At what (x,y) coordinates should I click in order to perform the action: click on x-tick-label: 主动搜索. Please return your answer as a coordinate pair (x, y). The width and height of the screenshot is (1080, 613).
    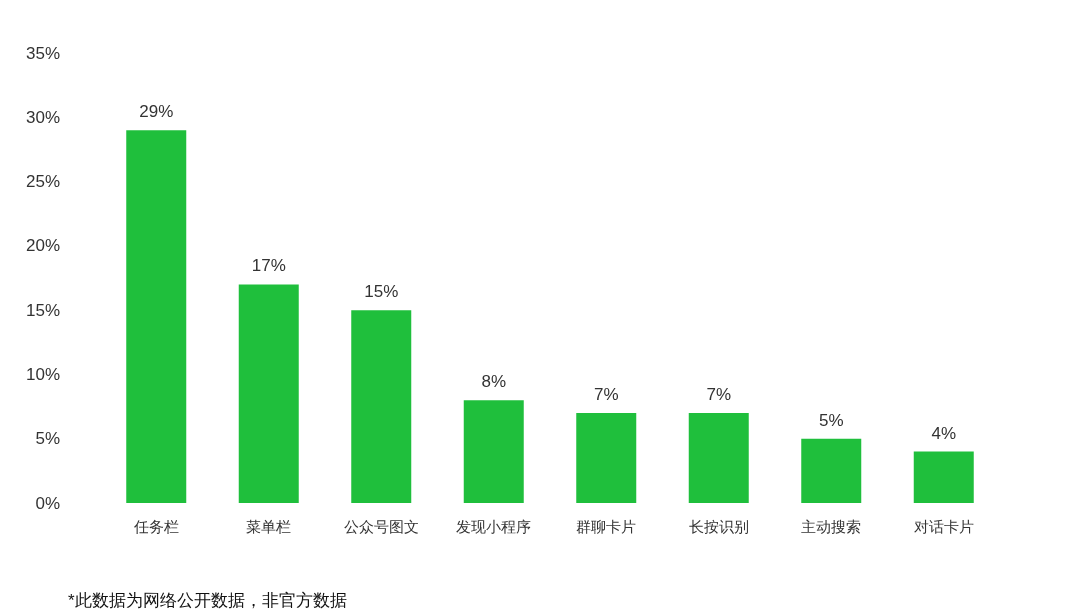
    Looking at the image, I should click on (831, 526).